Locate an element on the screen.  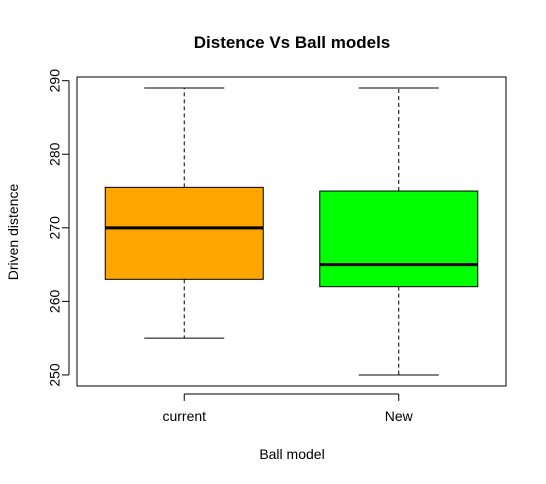
x-tick-label: current is located at coordinates (184, 416).